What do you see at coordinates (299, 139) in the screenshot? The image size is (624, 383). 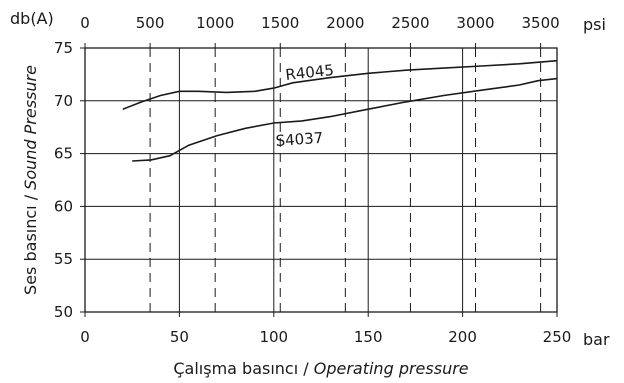 I see `series-label-s4037: S4037` at bounding box center [299, 139].